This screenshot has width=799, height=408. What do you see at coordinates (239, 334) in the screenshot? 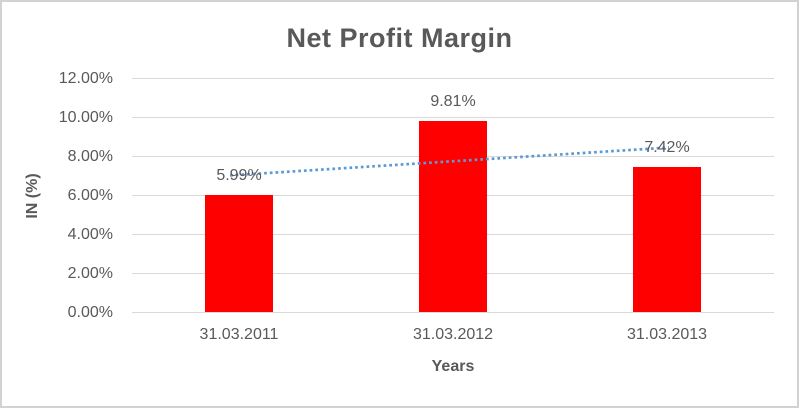
I see `x-axis-tick-label: 31.03.2011` at bounding box center [239, 334].